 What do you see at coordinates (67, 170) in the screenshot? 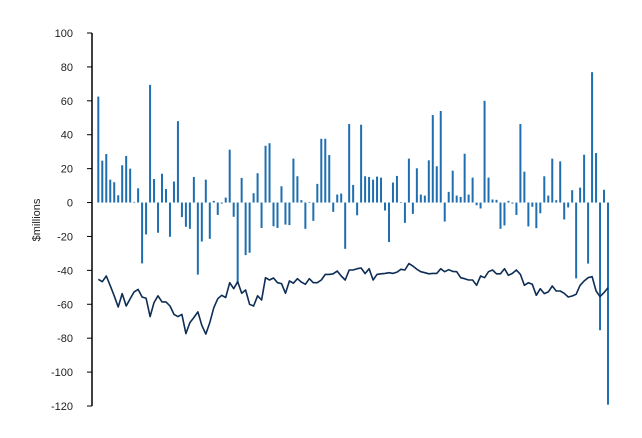
I see `y-tick-label: 20` at bounding box center [67, 170].